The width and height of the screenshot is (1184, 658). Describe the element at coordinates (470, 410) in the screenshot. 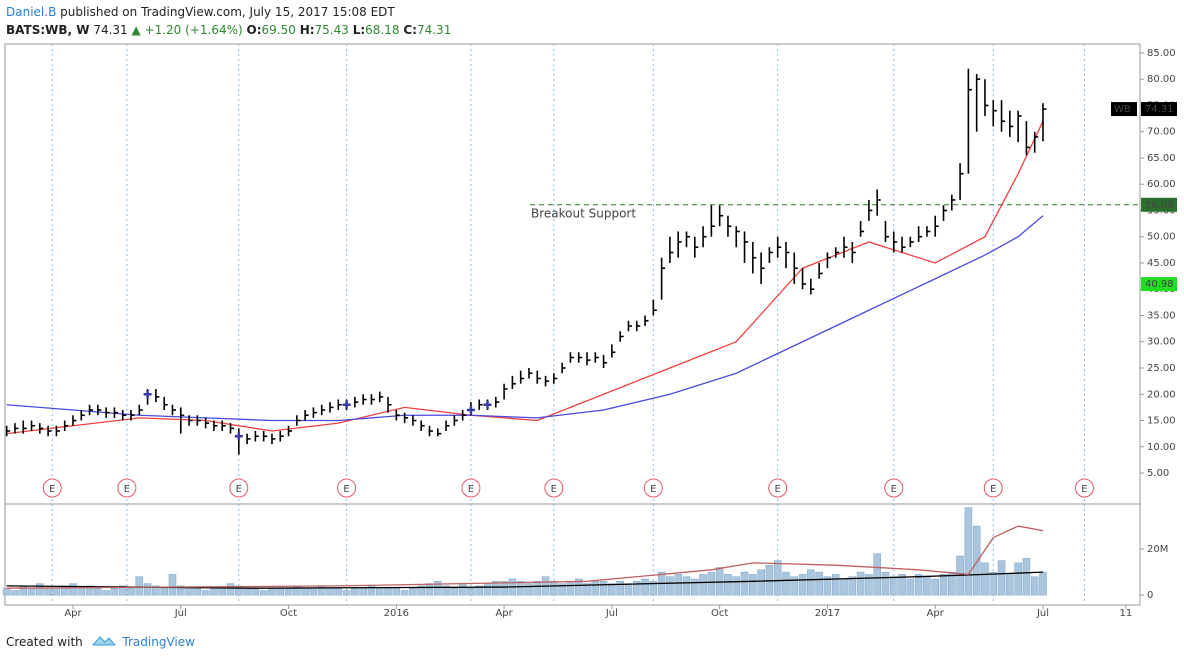

I see `signal` at that location.